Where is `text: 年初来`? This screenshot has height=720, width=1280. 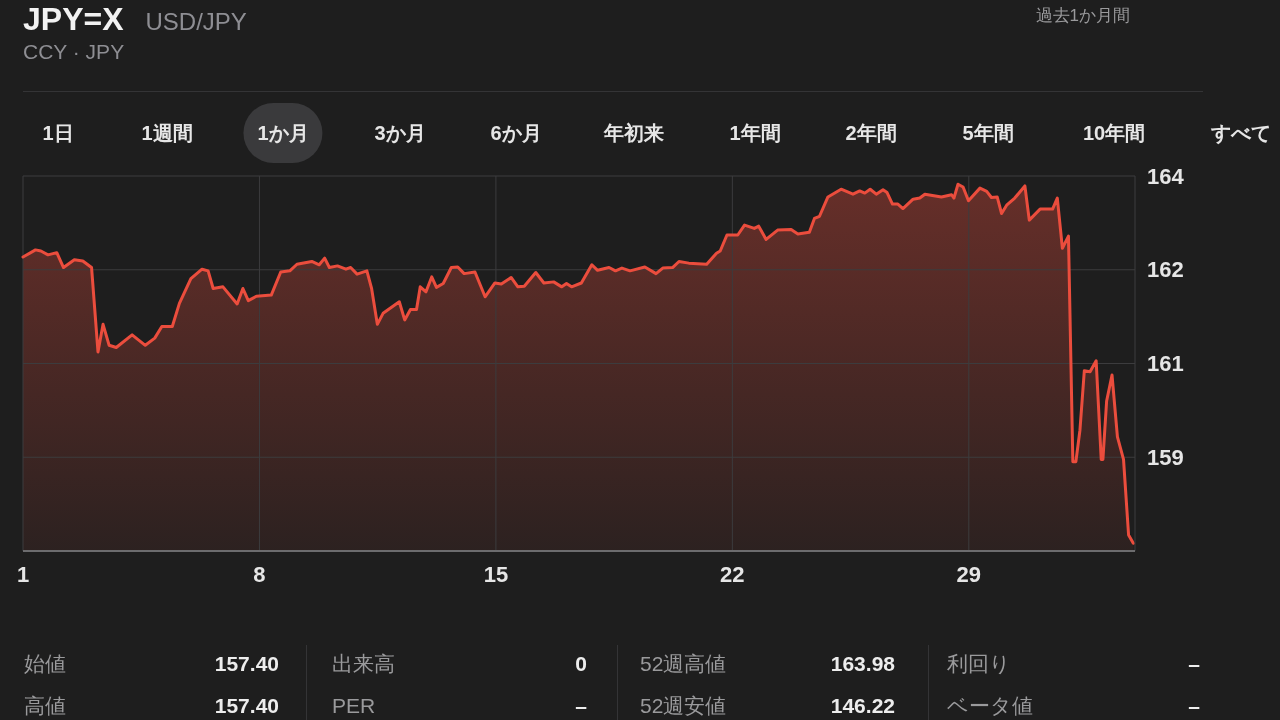 text: 年初来 is located at coordinates (634, 133).